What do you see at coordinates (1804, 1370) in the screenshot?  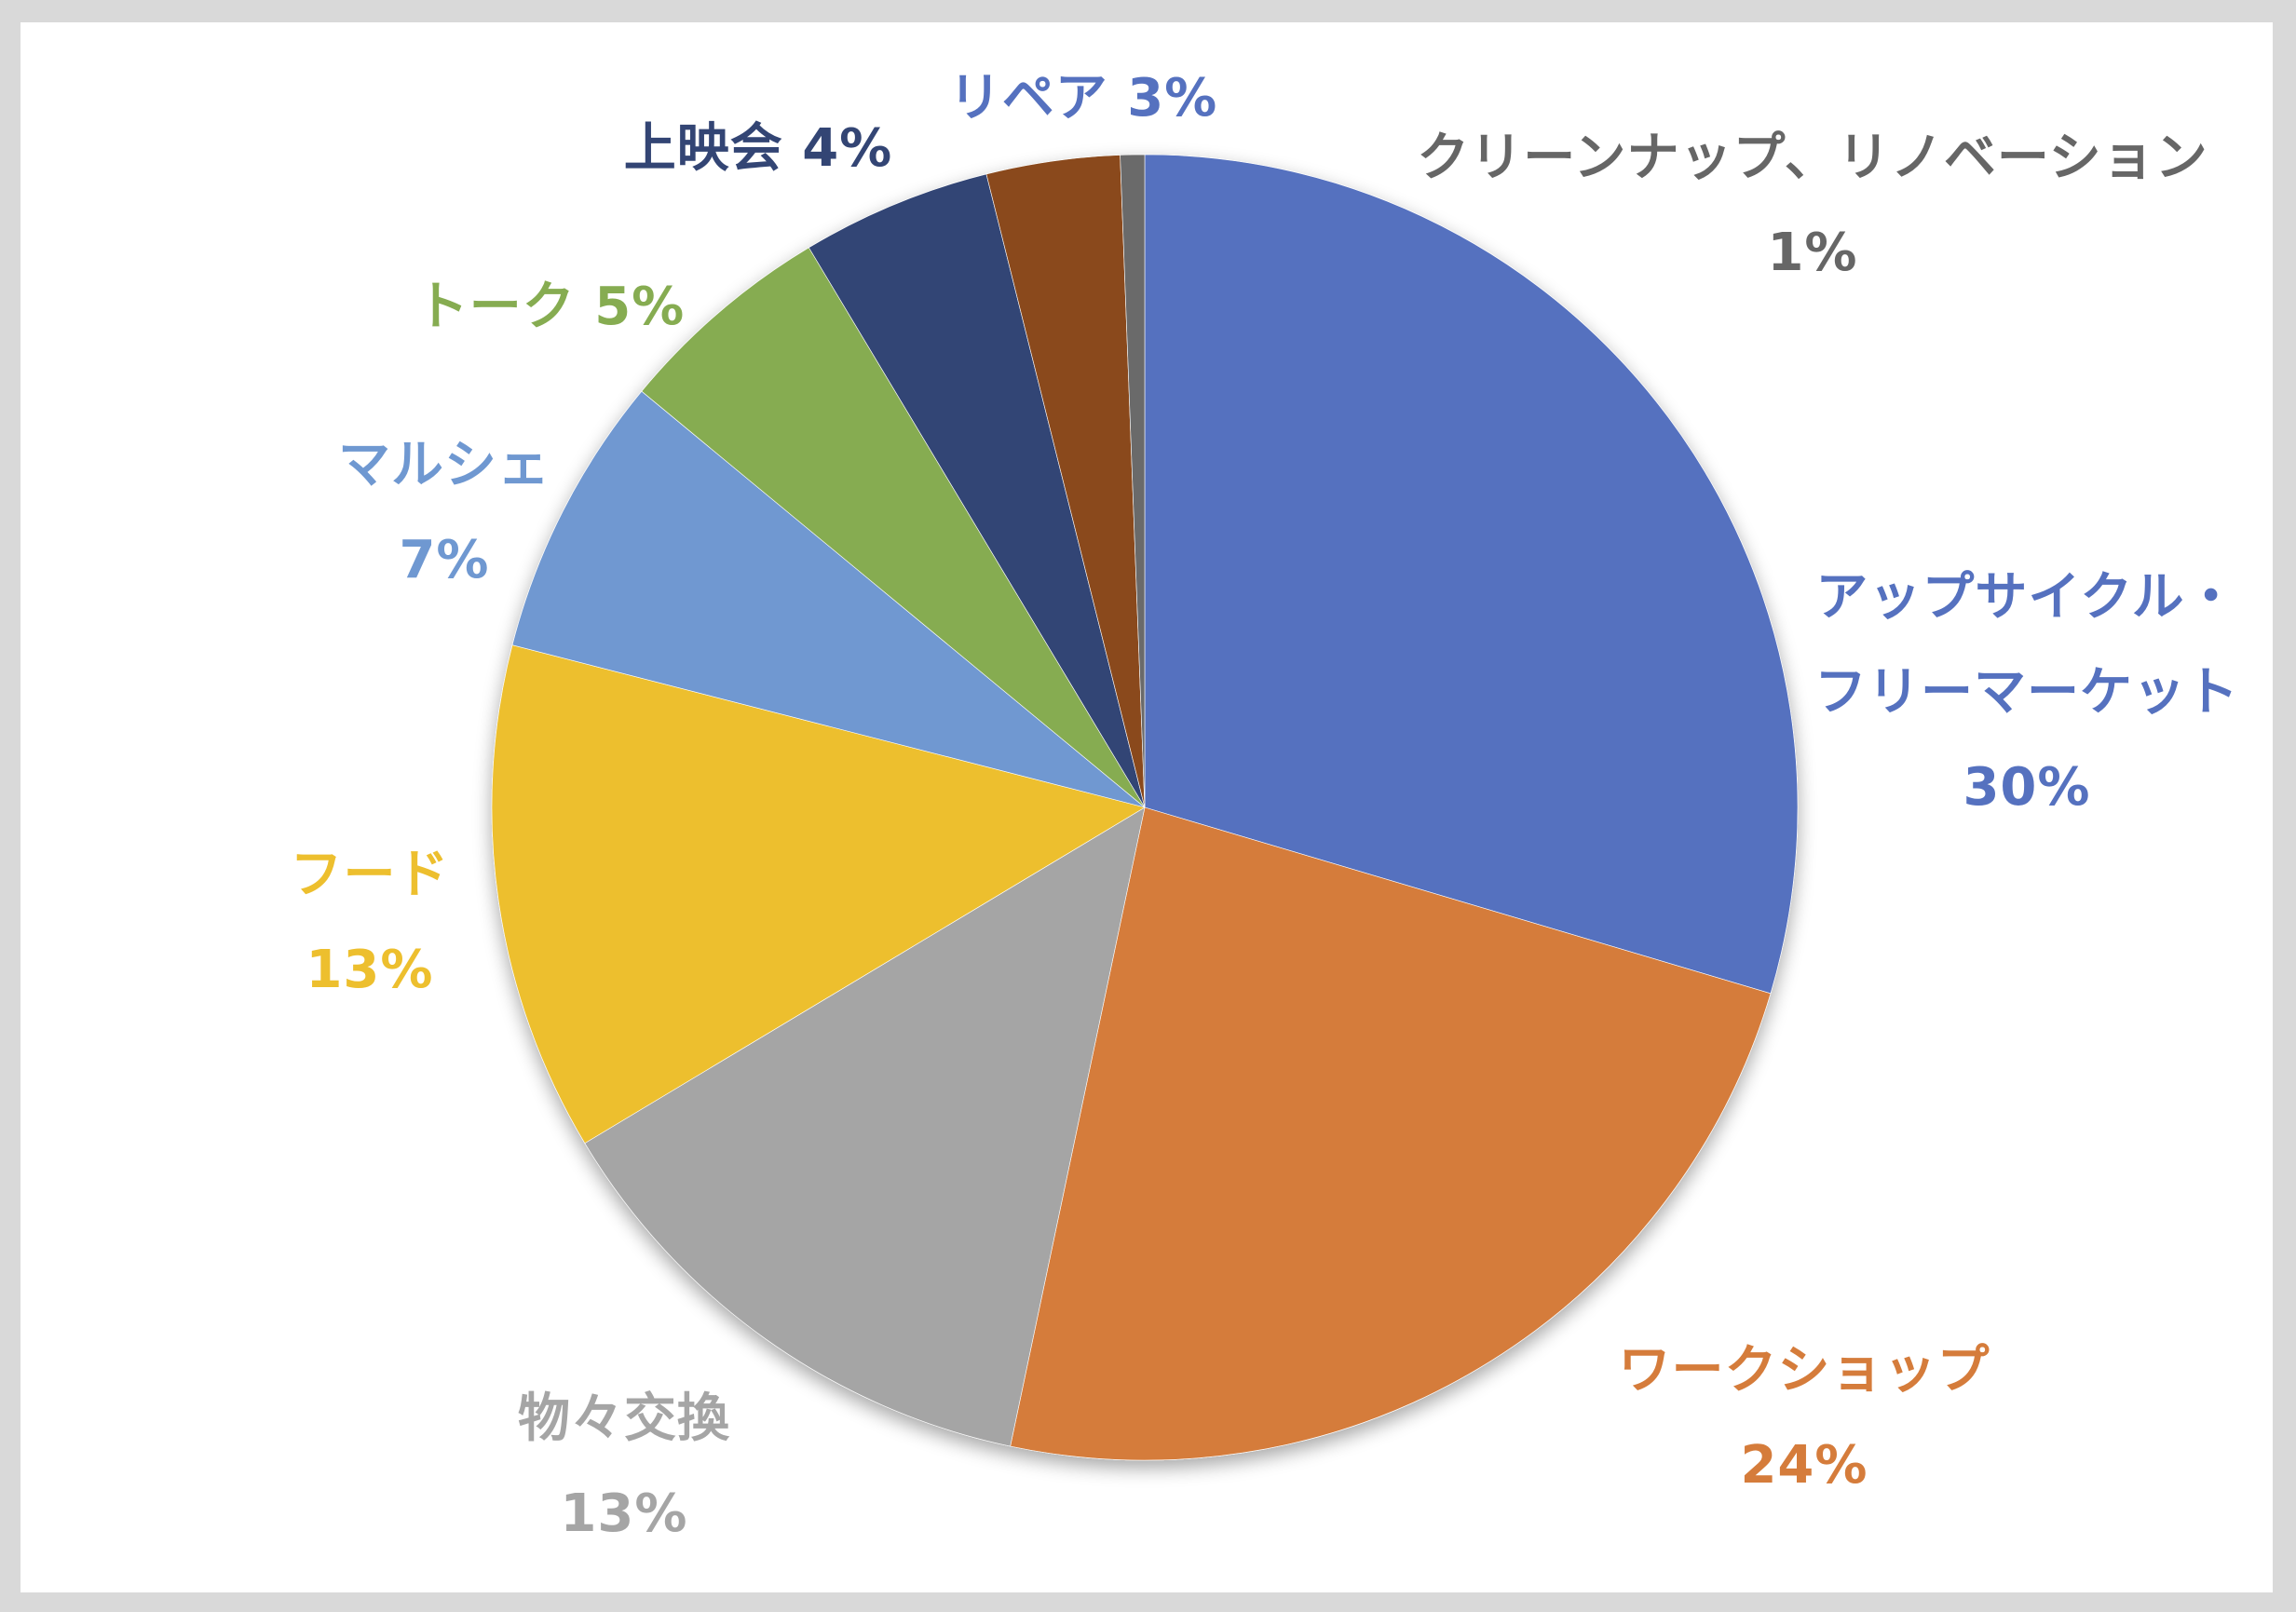 I see `label-workshop-name: ワークショップ` at bounding box center [1804, 1370].